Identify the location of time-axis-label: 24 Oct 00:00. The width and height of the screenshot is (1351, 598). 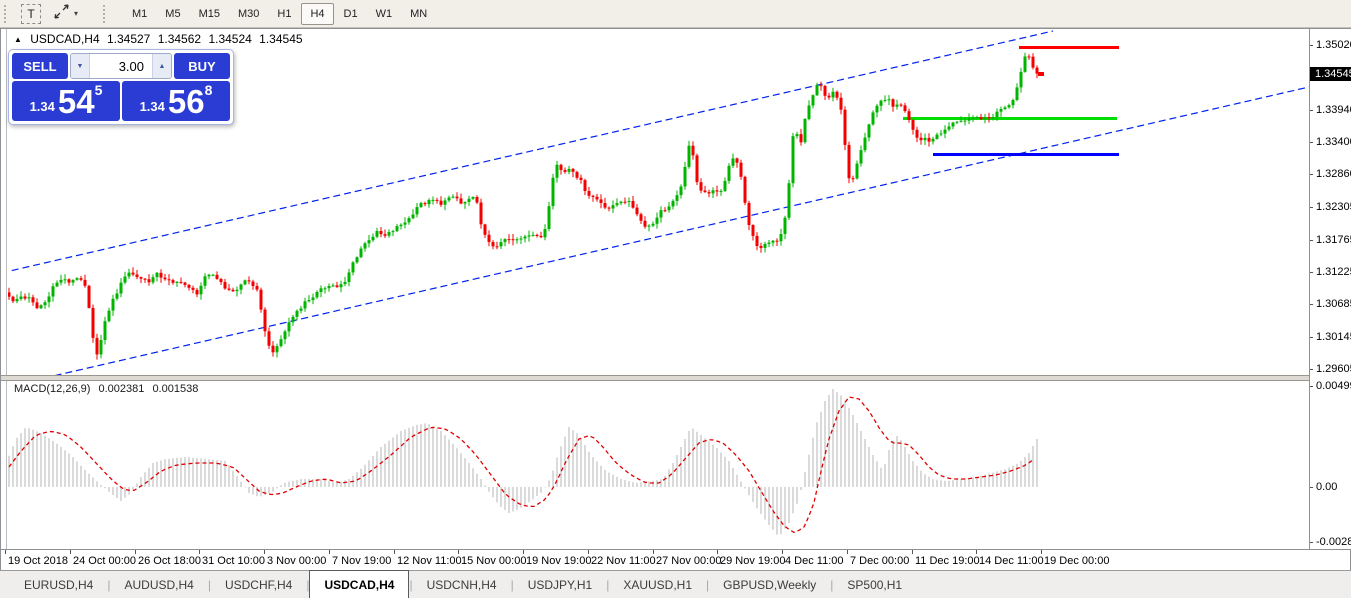
(104, 561).